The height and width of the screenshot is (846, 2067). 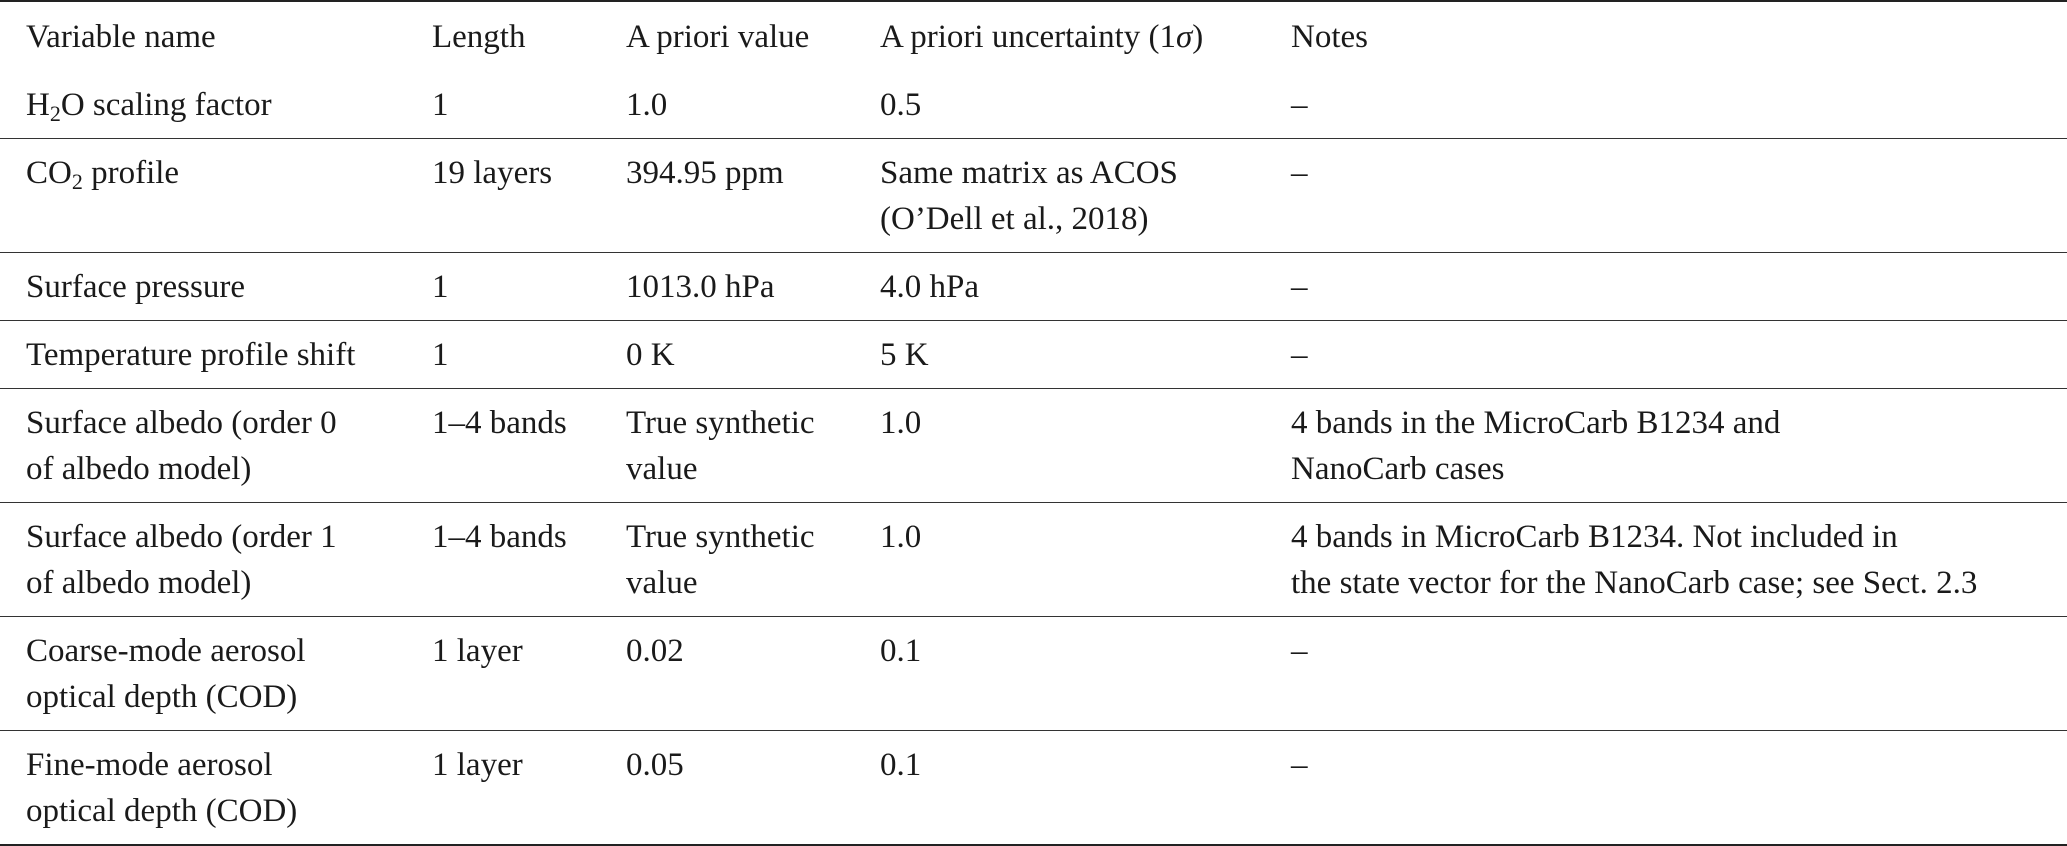 I want to click on cell-text: 1013.0 hPa, so click(x=700, y=287).